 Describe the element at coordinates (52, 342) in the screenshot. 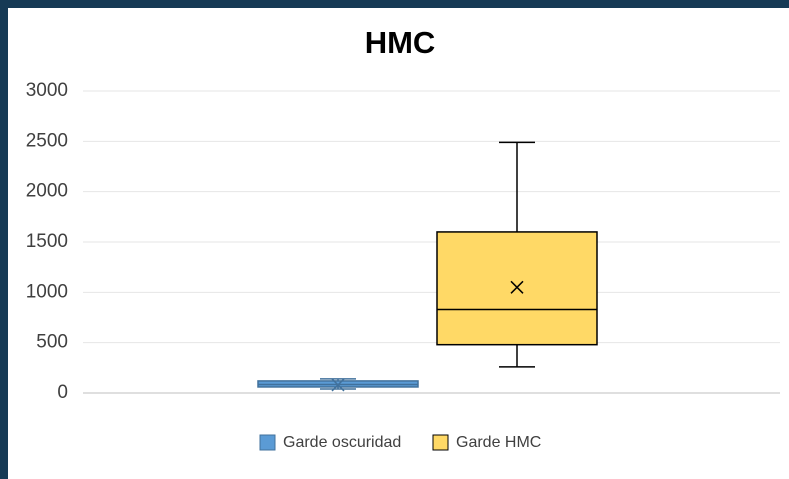

I see `y-tick-label: 500` at that location.